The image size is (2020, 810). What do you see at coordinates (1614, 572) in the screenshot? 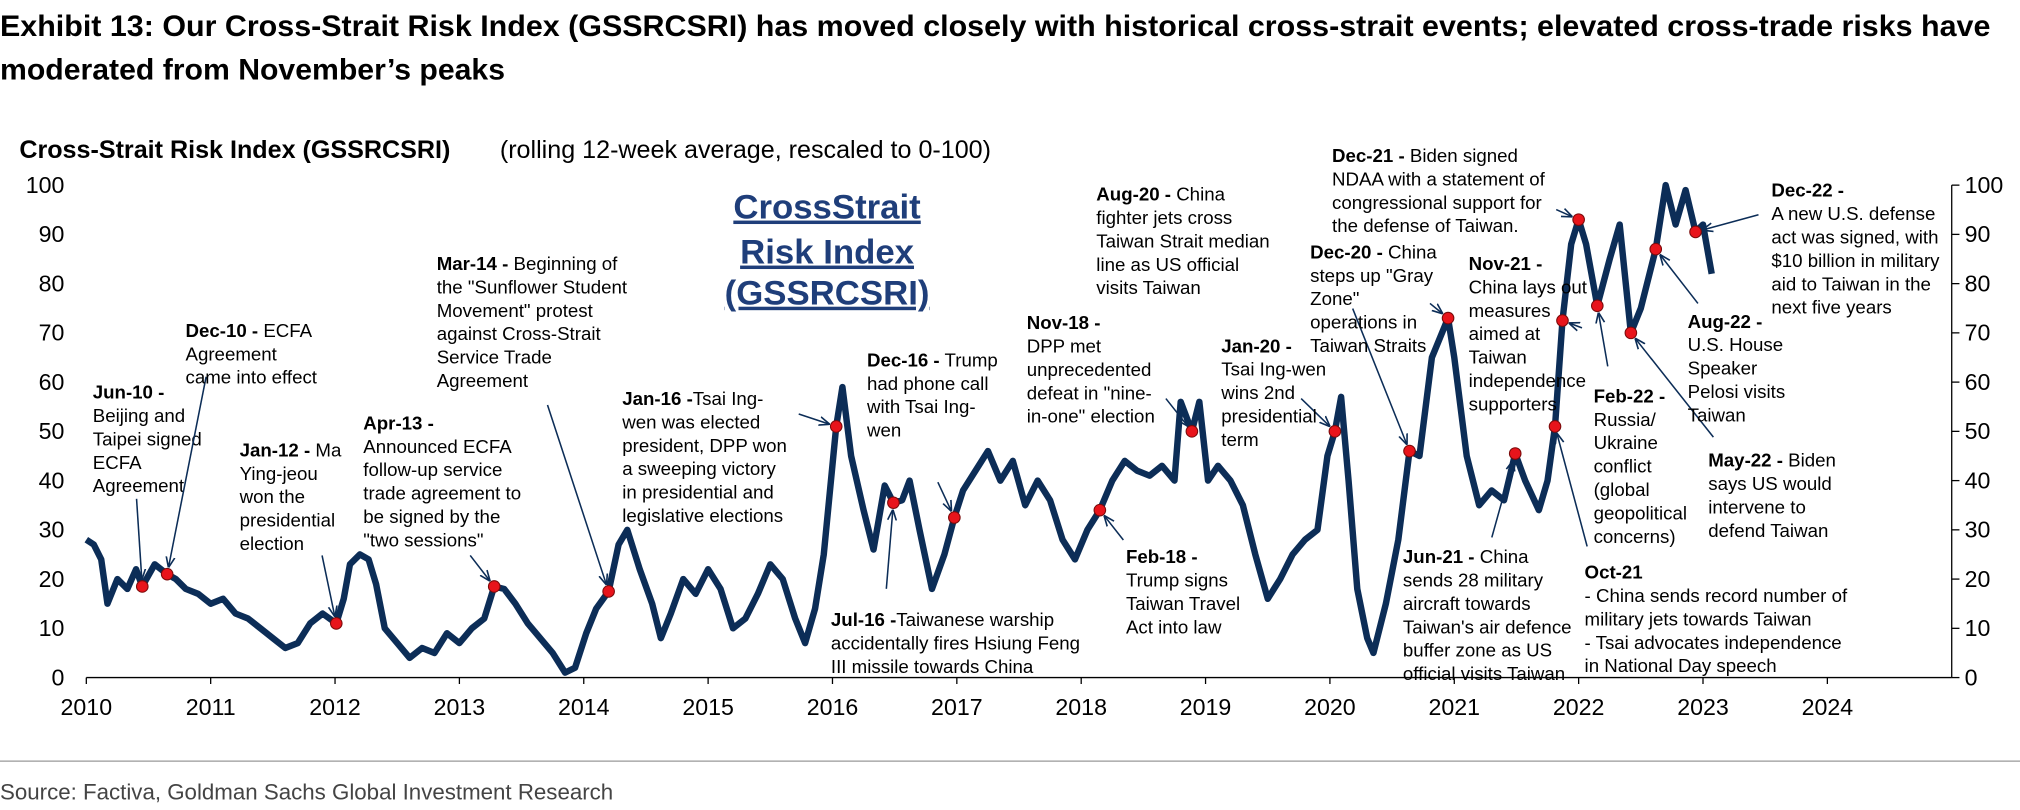
I see `annotation-date: Oct-21` at bounding box center [1614, 572].